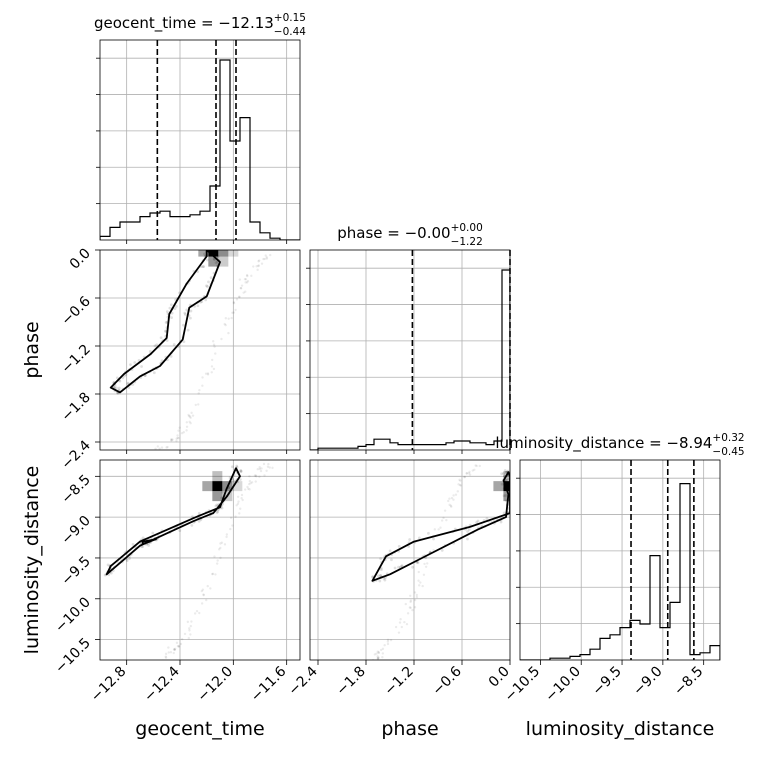  I want to click on y-tick-label: −9.5, so click(75, 570).